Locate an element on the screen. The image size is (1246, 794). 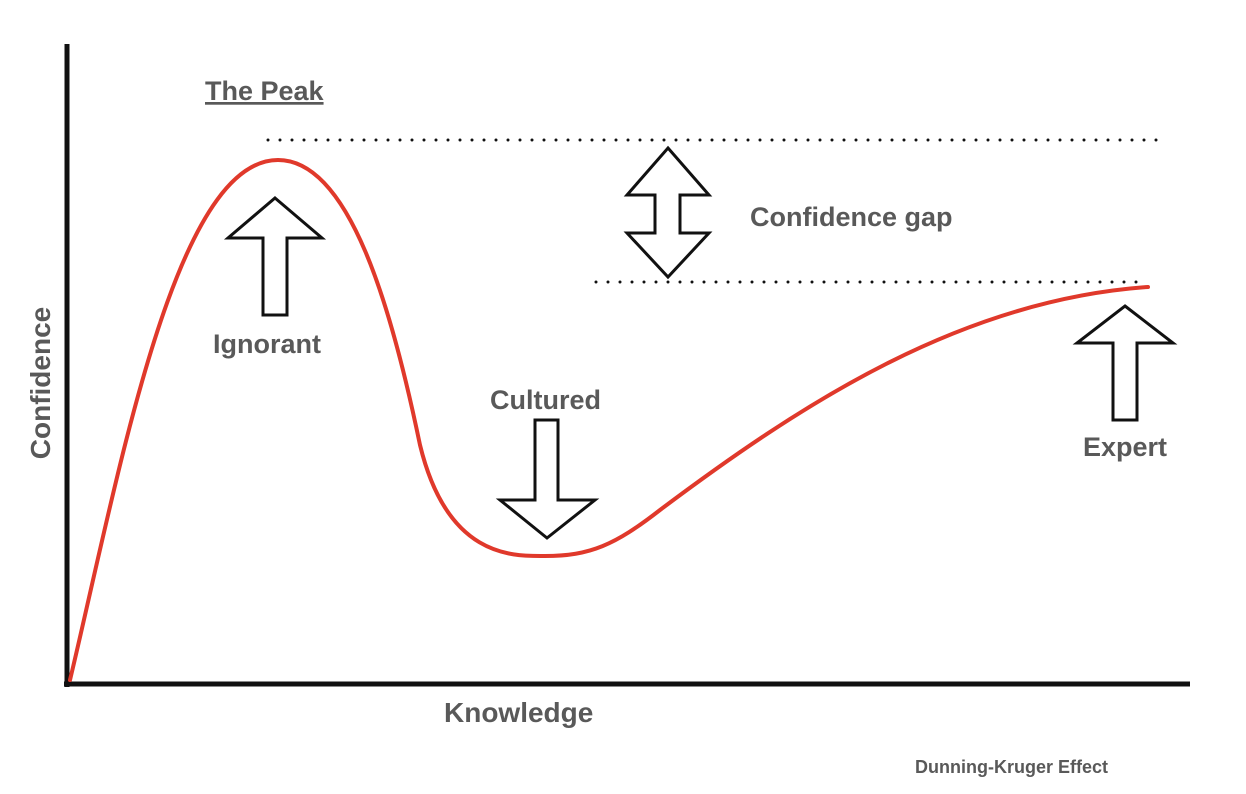
expert-up-arrow is located at coordinates (1125, 363).